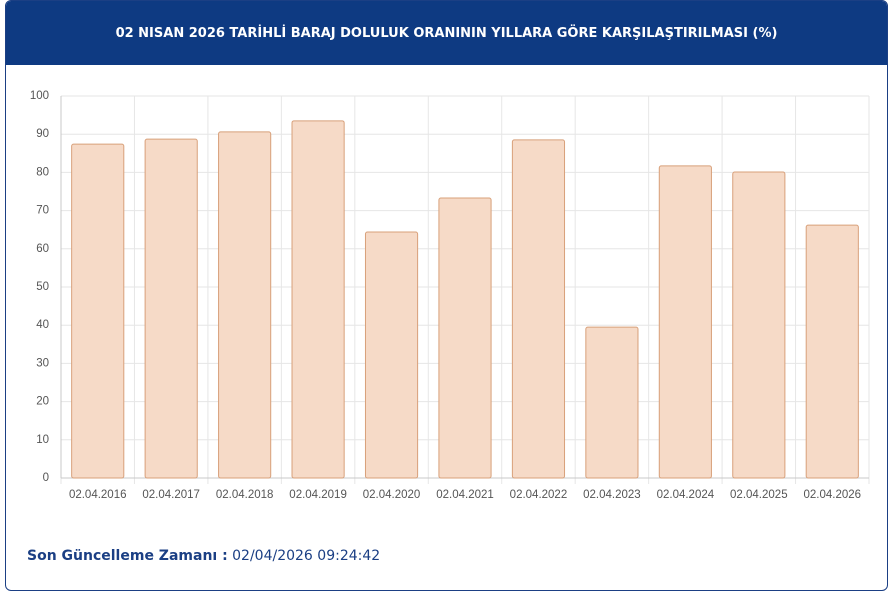 This screenshot has height=597, width=893. What do you see at coordinates (127, 556) in the screenshot?
I see `footer-label: Son Güncelleme Zamanı :` at bounding box center [127, 556].